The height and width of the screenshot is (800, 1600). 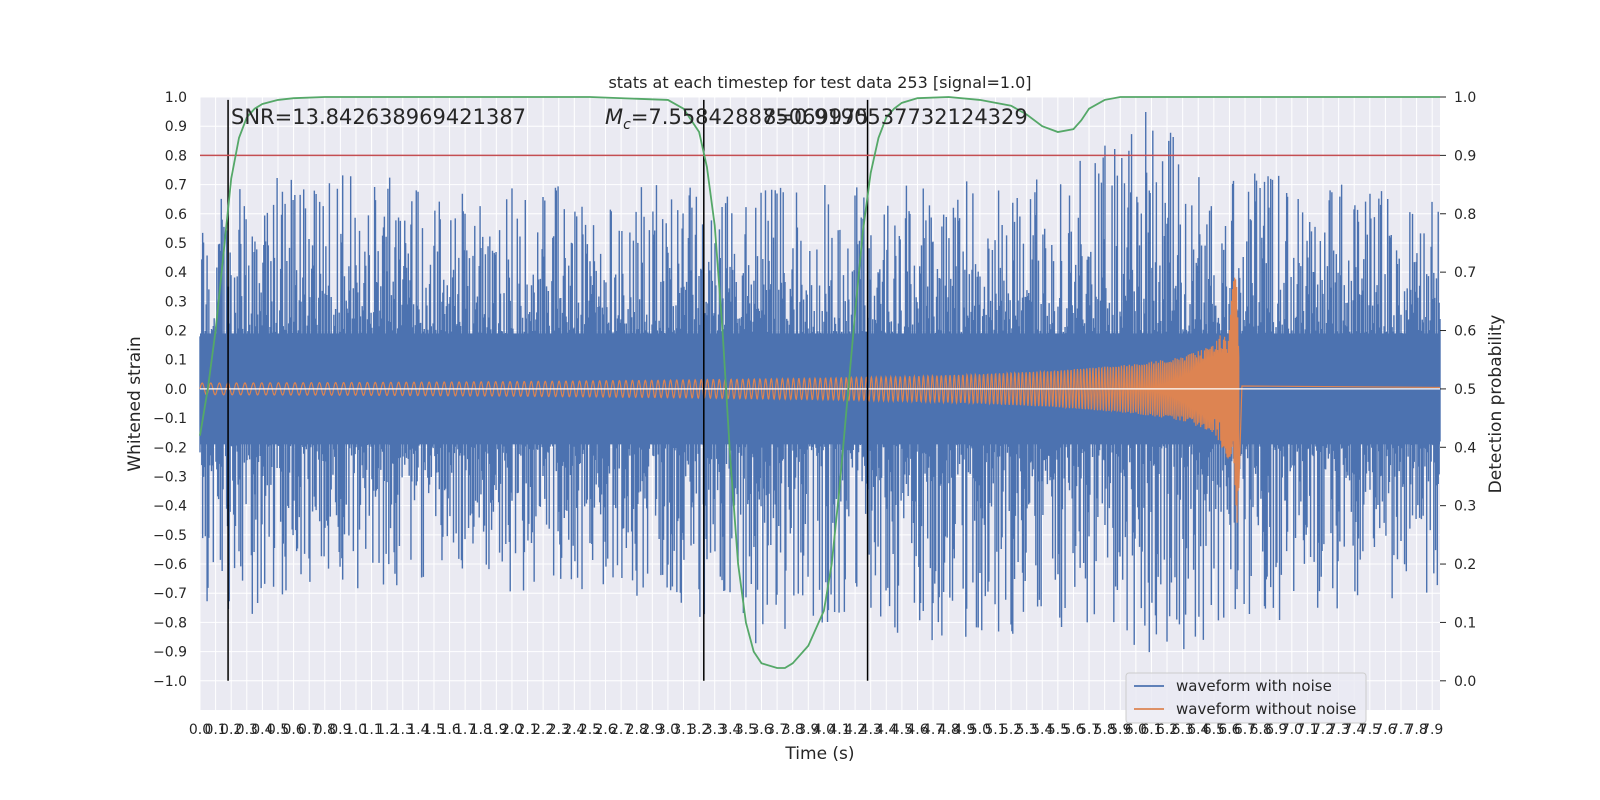 What do you see at coordinates (761, 730) in the screenshot?
I see `x-tick-label: 3.6` at bounding box center [761, 730].